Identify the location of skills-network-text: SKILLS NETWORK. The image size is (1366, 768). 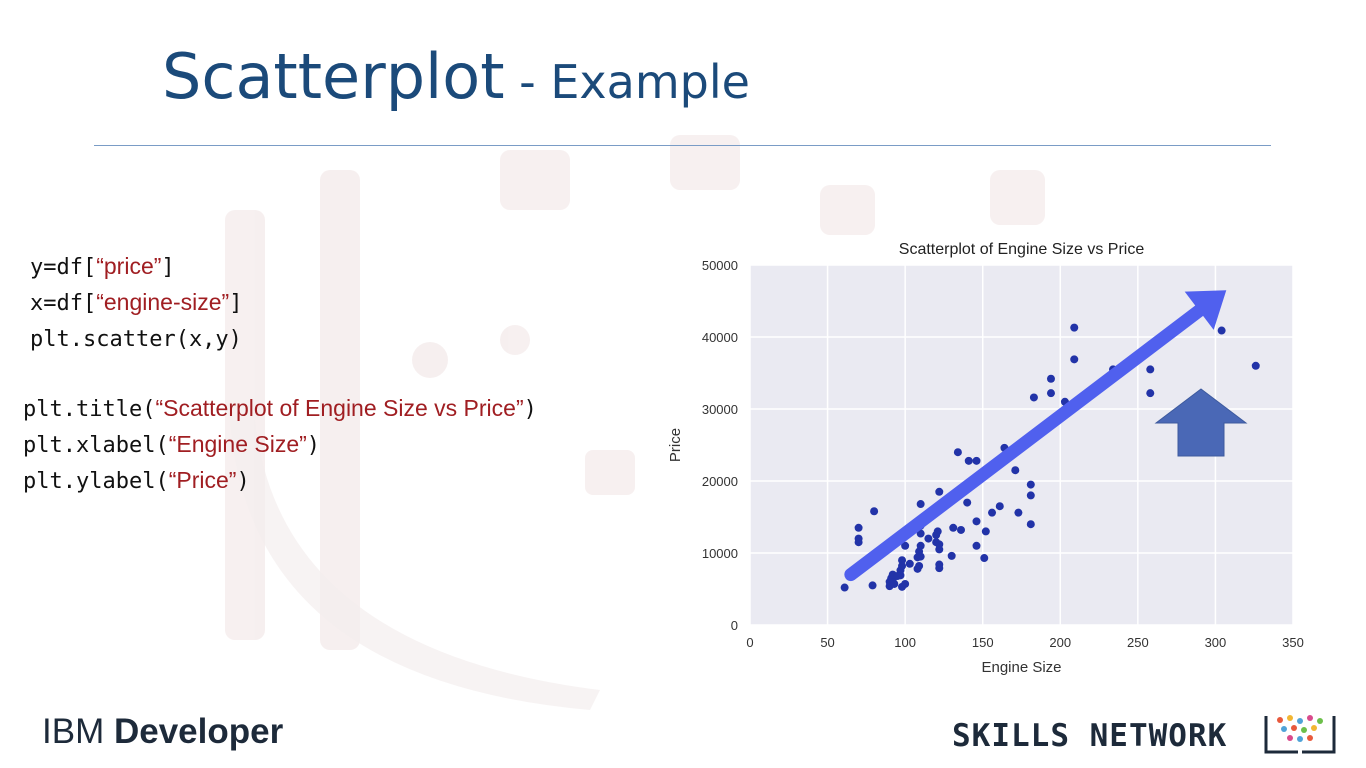
(1090, 736).